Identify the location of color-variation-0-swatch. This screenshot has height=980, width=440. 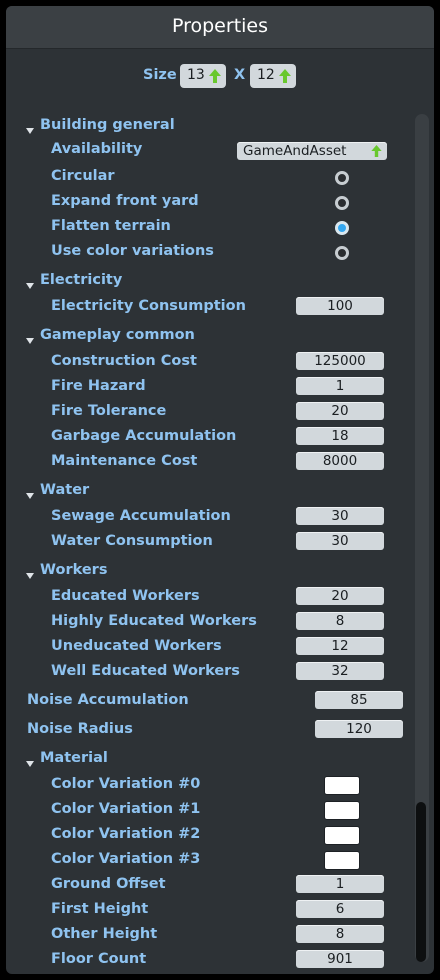
(342, 785).